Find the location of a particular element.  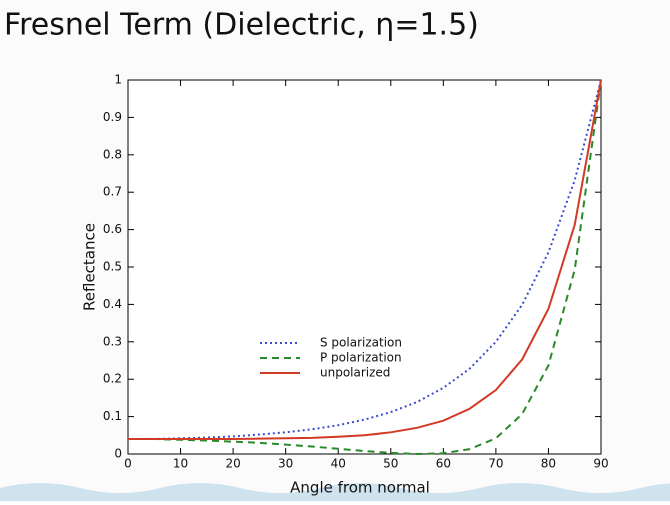

x-tick-label: 80 is located at coordinates (548, 464).